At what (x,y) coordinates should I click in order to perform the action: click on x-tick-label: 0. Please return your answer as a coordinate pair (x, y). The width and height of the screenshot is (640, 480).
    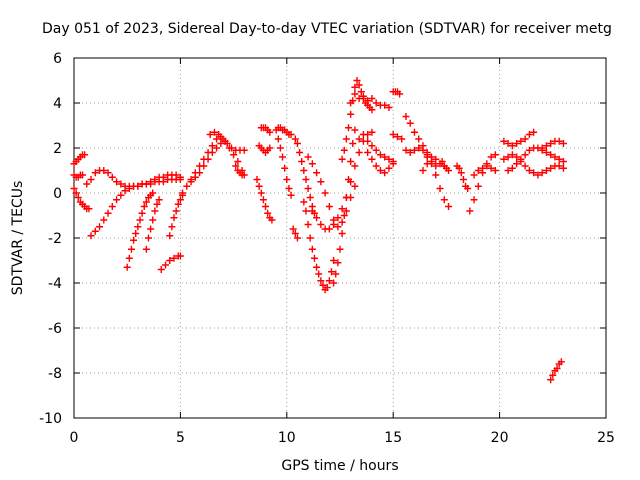
    Looking at the image, I should click on (74, 438).